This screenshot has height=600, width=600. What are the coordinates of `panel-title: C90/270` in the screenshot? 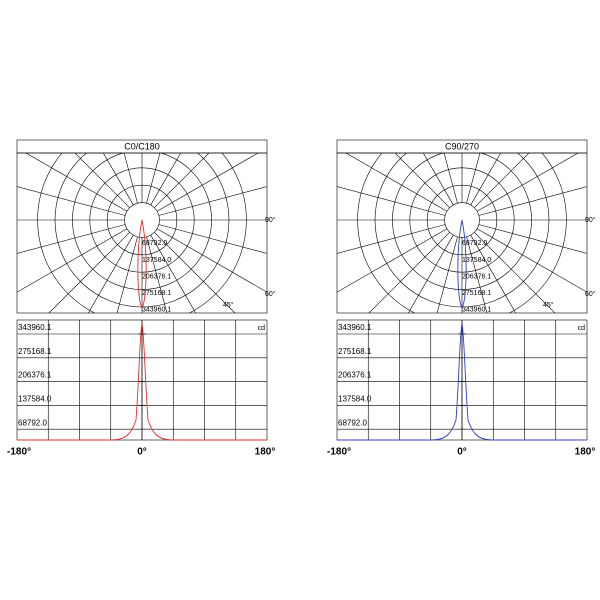 It's located at (462, 146).